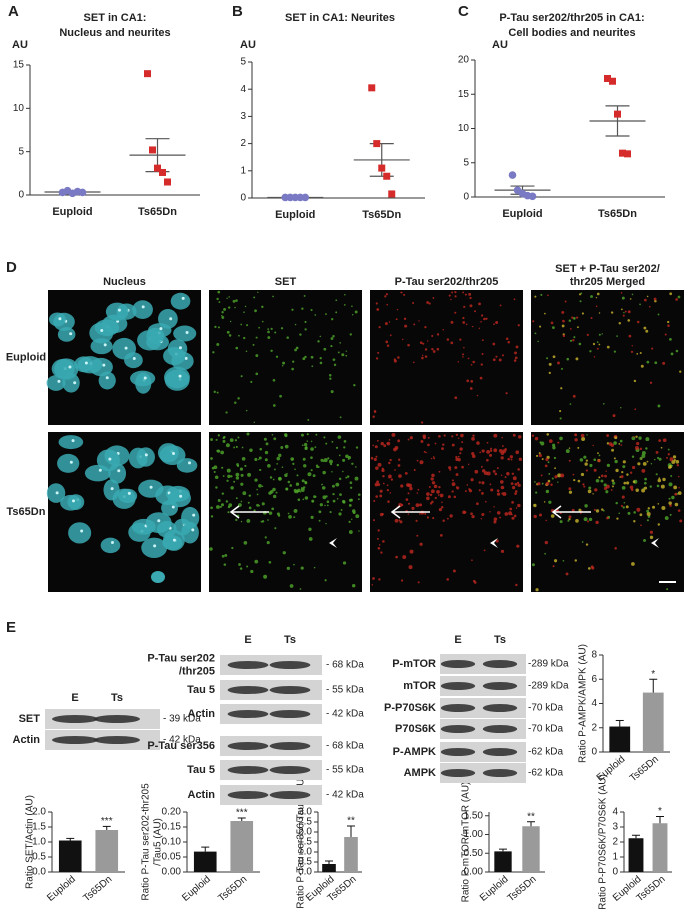 This screenshot has width=696, height=916. I want to click on data-point, so click(147, 74).